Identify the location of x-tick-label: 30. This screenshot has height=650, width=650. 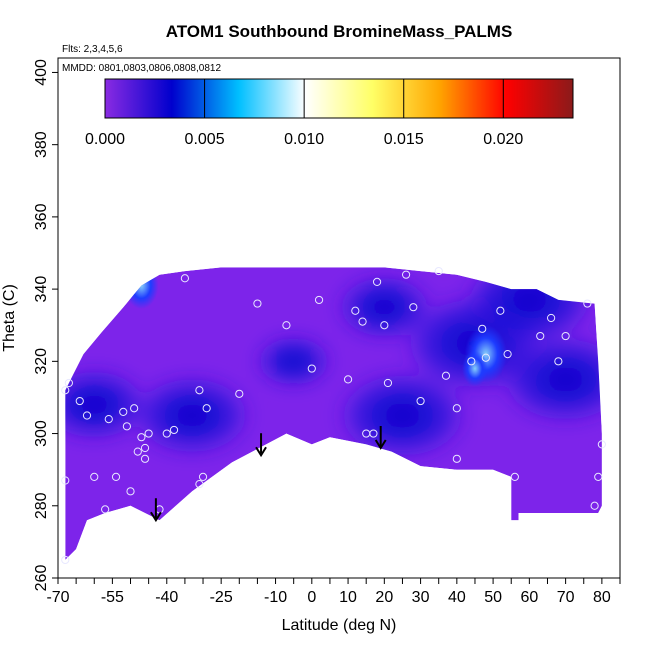
(421, 597).